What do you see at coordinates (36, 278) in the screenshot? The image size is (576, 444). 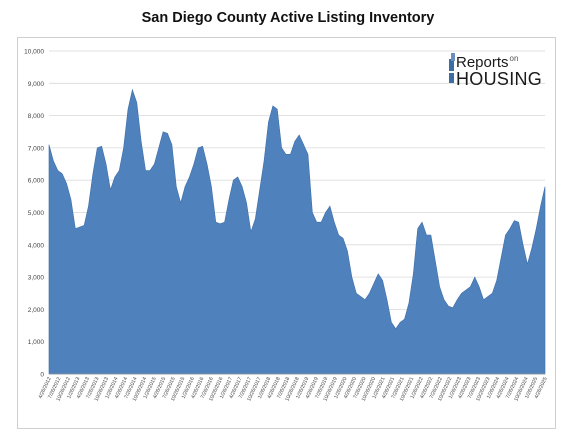 I see `y-tick-label: 3,000` at bounding box center [36, 278].